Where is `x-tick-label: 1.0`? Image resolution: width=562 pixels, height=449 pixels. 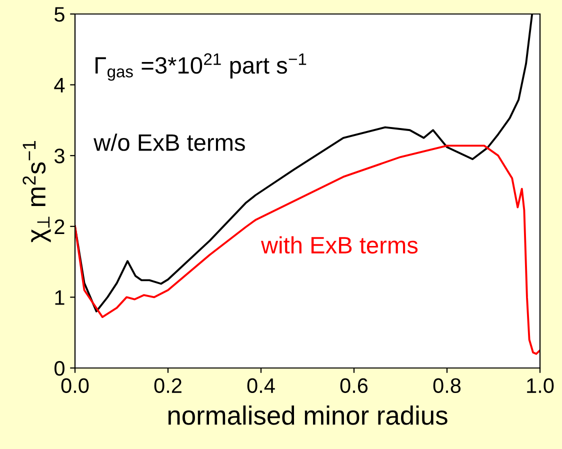
x-tick-label: 1.0 is located at coordinates (540, 386).